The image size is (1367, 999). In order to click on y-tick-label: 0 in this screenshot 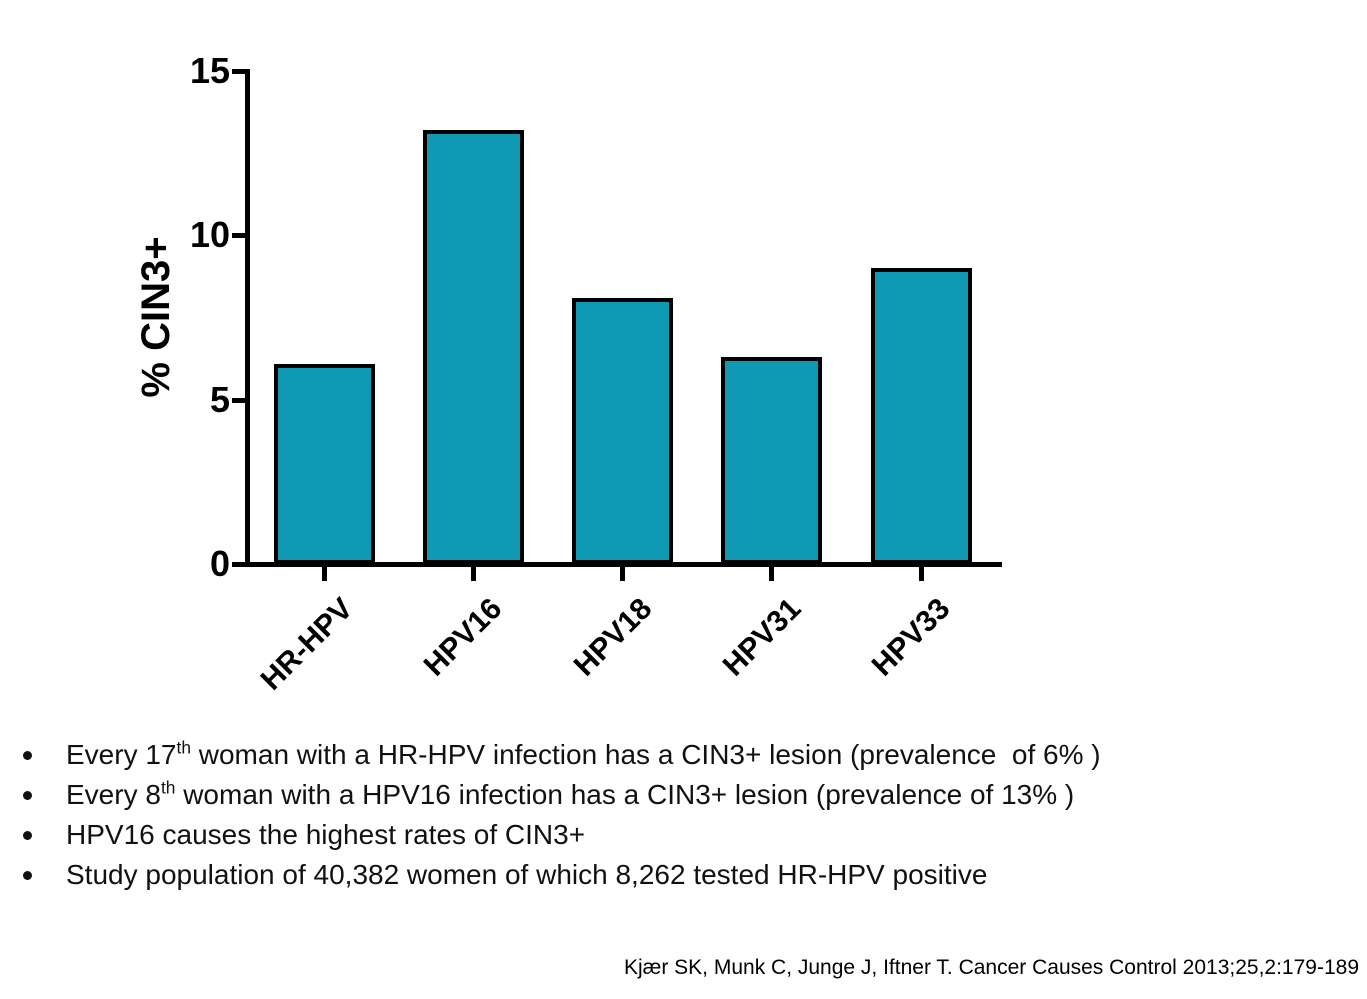, I will do `click(219, 563)`.